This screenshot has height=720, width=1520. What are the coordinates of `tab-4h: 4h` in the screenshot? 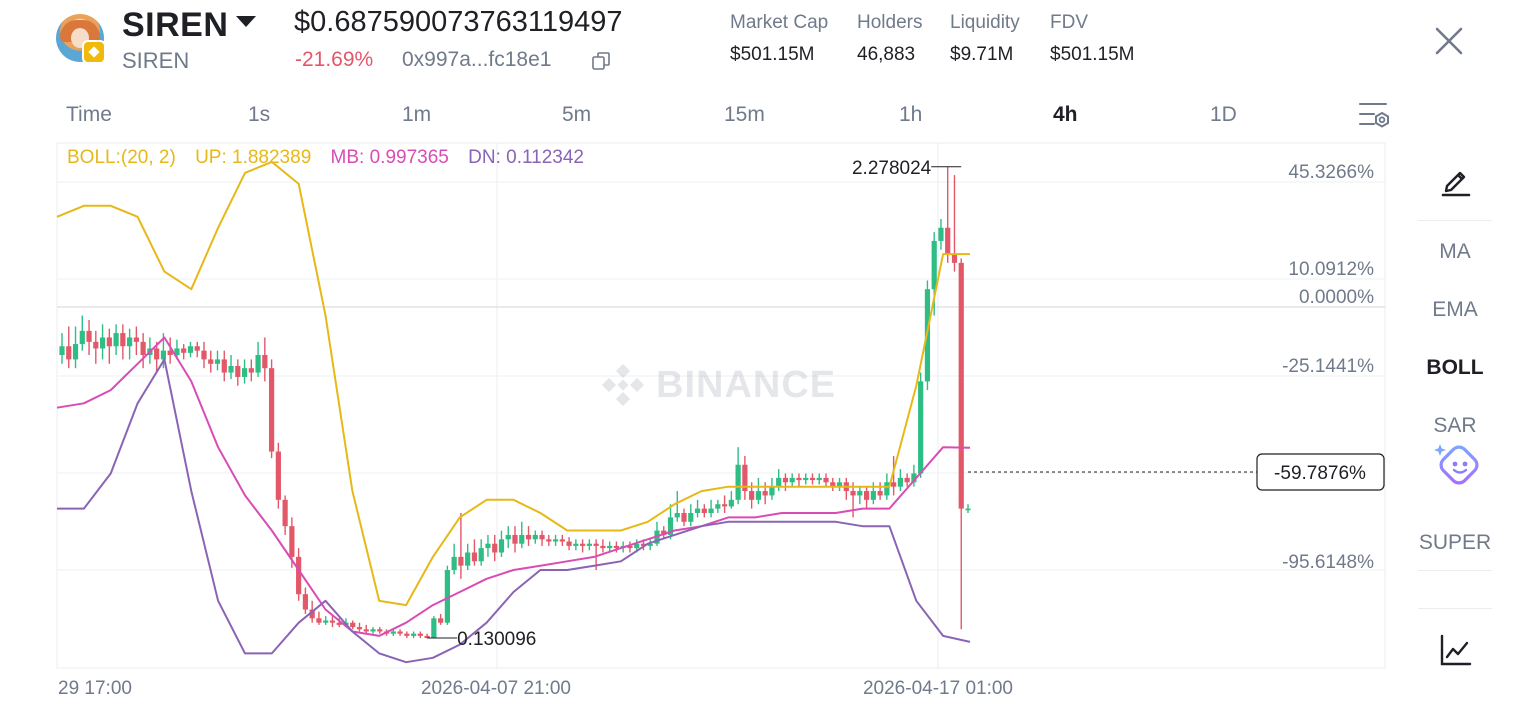 It's located at (1065, 114).